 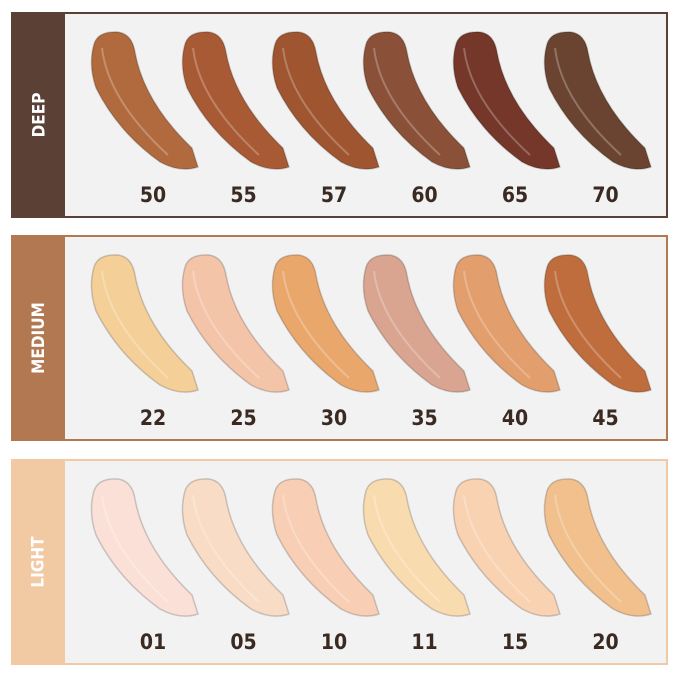 I want to click on shade-number: 40, so click(x=515, y=418).